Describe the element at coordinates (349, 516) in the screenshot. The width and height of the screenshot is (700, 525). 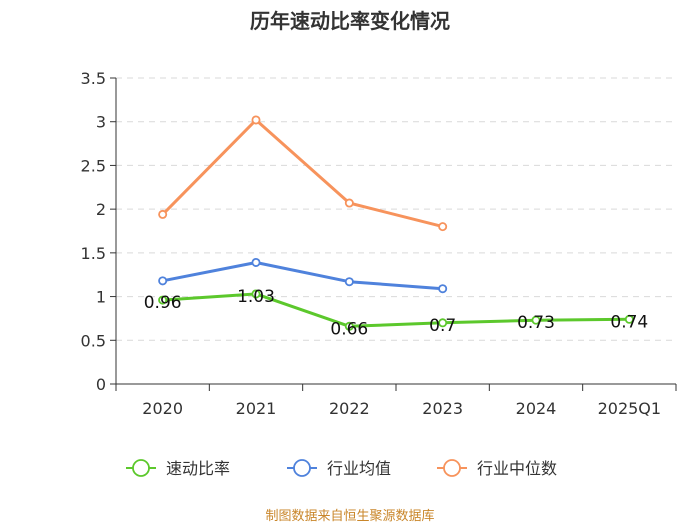
I see `source-note: 制图数据来自恒生聚源数据库` at that location.